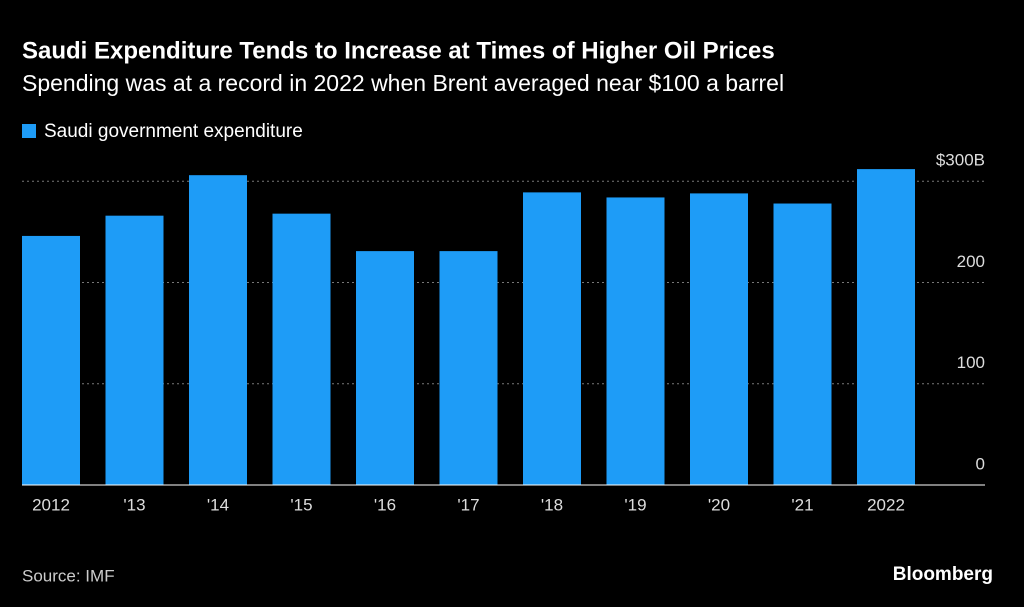 The width and height of the screenshot is (1024, 607). I want to click on x-tick-label: 2022, so click(886, 504).